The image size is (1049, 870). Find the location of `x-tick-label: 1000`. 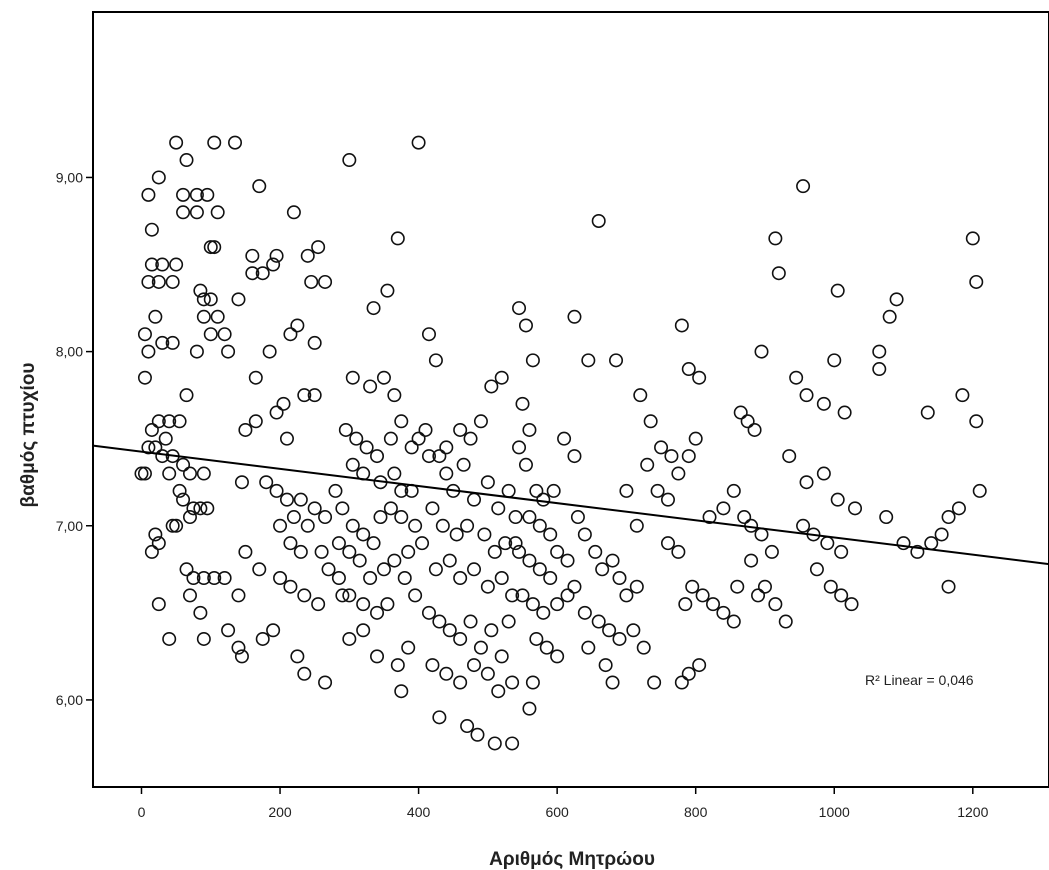

x-tick-label: 1000 is located at coordinates (834, 812).